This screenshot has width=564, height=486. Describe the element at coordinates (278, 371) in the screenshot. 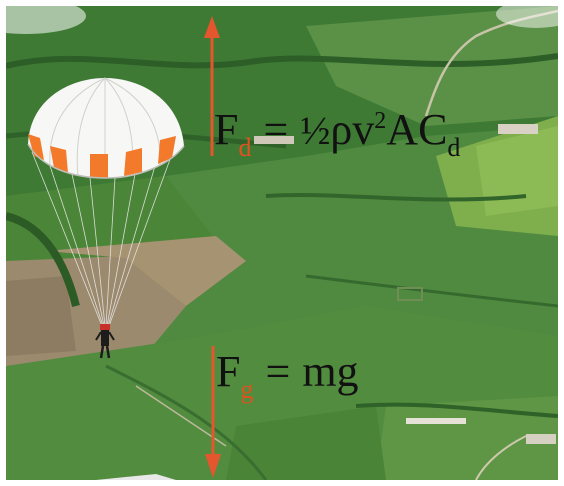

I see `gravity-equals: =` at that location.